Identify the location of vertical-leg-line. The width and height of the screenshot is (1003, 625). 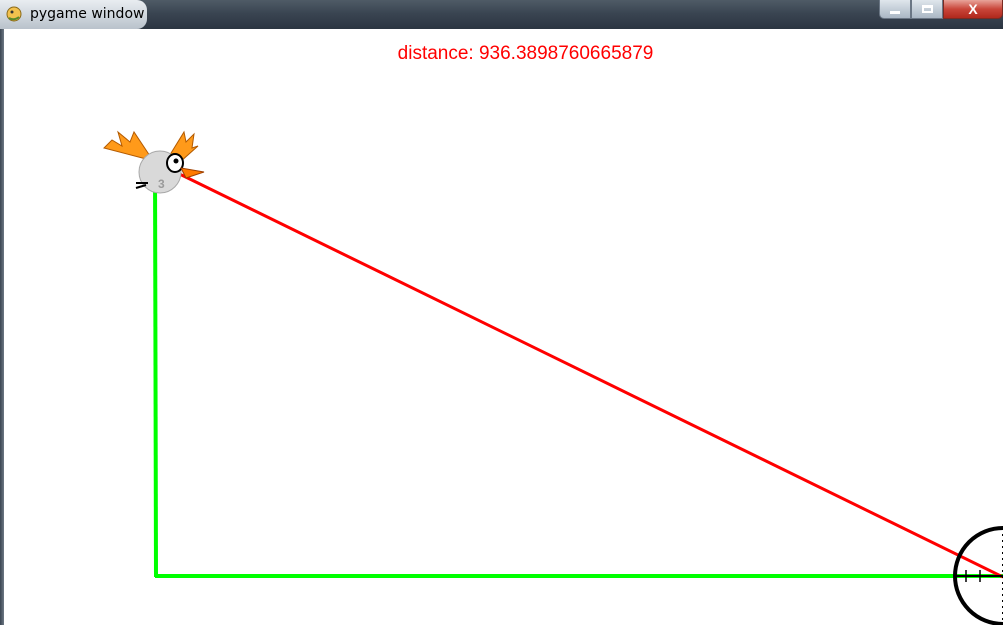
(155, 371).